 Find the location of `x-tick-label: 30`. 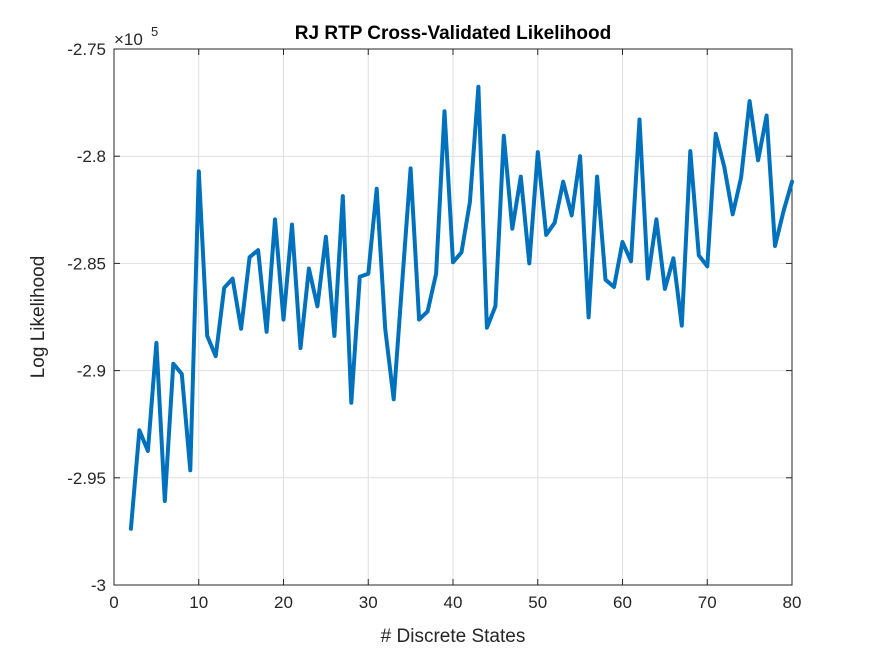

x-tick-label: 30 is located at coordinates (368, 602).